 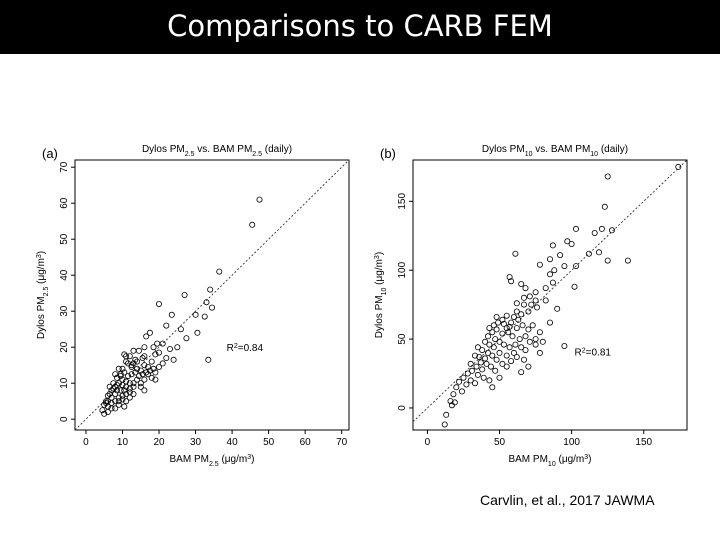 What do you see at coordinates (402, 201) in the screenshot?
I see `y-tick-label: 150` at bounding box center [402, 201].